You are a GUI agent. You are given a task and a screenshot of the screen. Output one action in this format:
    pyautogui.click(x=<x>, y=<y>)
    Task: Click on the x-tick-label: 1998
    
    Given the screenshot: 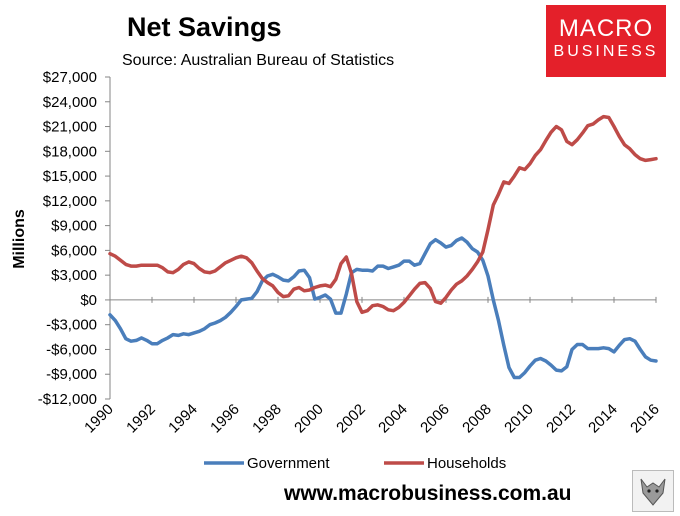 What is the action you would take?
    pyautogui.click(x=267, y=419)
    